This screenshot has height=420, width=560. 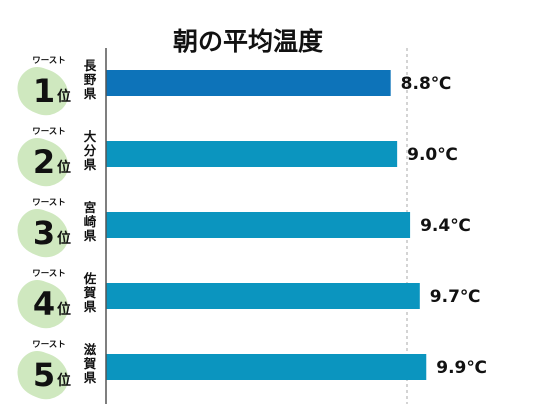 What do you see at coordinates (432, 155) in the screenshot?
I see `data-label: 9.0℃` at bounding box center [432, 155].